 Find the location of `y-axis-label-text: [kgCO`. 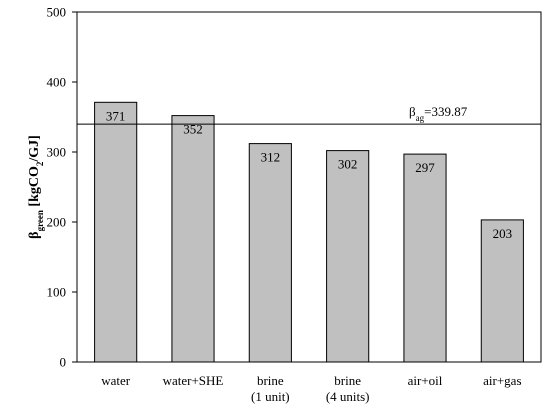

y-axis-label-text: [kgCO is located at coordinates (34, 188).